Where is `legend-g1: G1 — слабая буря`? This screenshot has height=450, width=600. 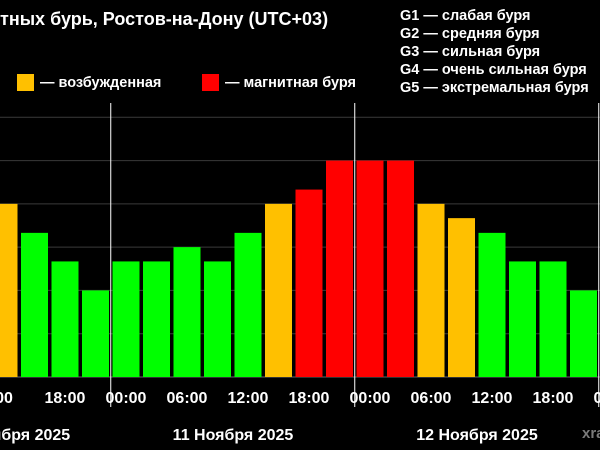 legend-g1: G1 — слабая буря is located at coordinates (465, 16).